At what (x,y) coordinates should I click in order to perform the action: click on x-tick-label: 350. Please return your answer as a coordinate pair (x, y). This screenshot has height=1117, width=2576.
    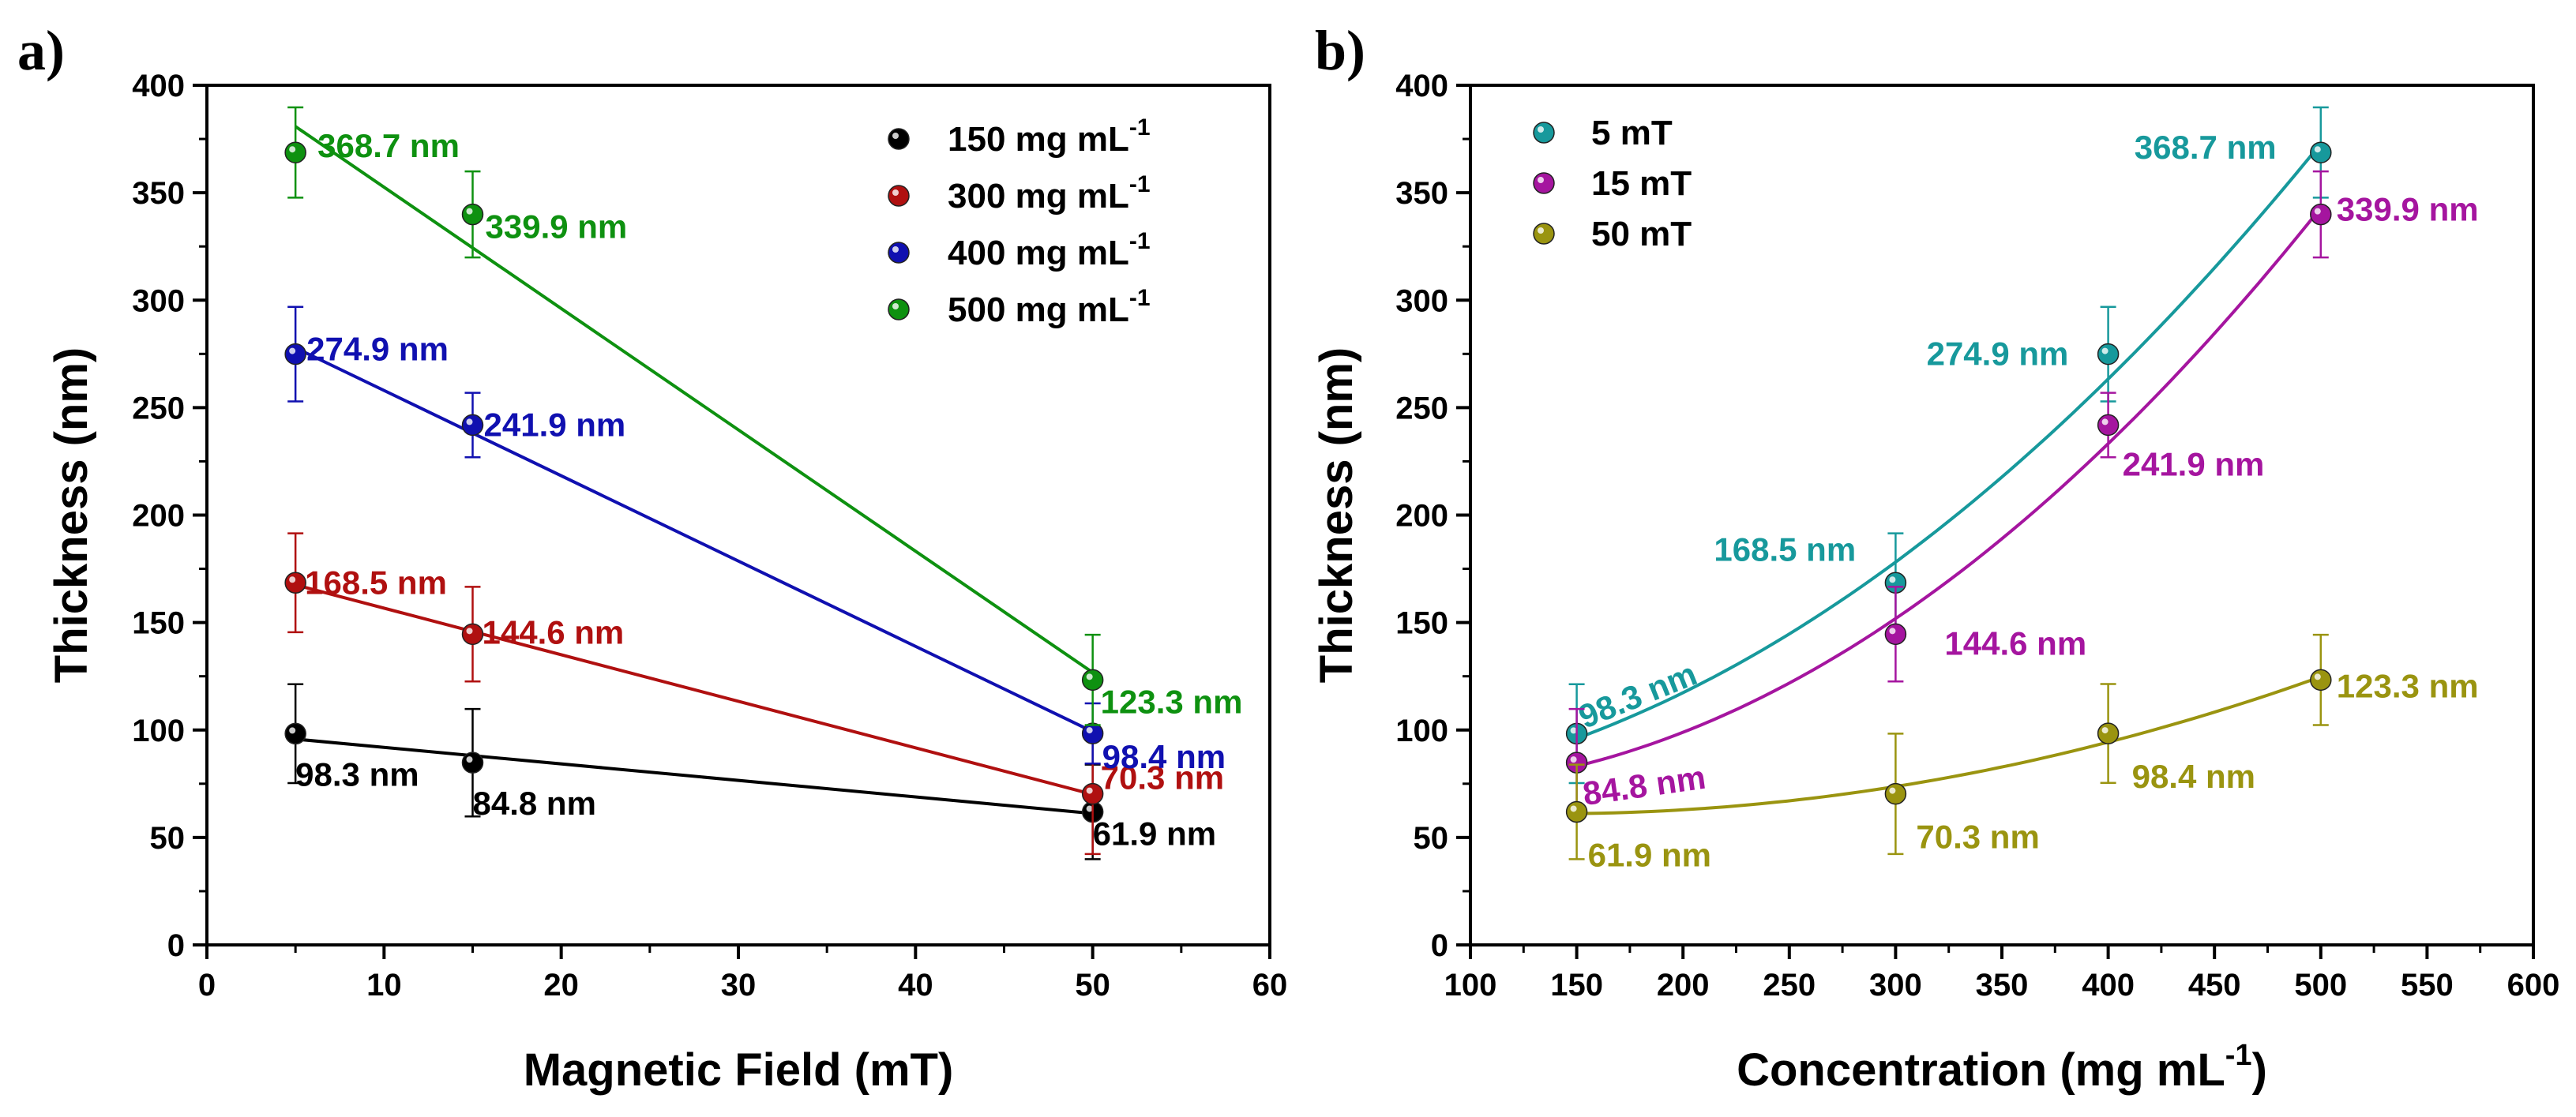
    Looking at the image, I should click on (2002, 986).